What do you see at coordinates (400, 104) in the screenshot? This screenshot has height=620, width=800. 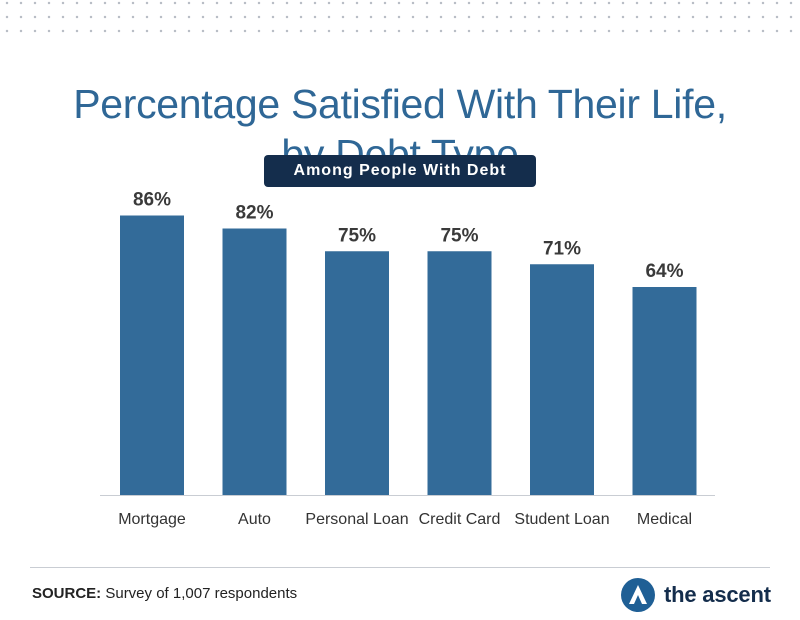 I see `chart-title-line1: Percentage Satisfied With Their Life,` at bounding box center [400, 104].